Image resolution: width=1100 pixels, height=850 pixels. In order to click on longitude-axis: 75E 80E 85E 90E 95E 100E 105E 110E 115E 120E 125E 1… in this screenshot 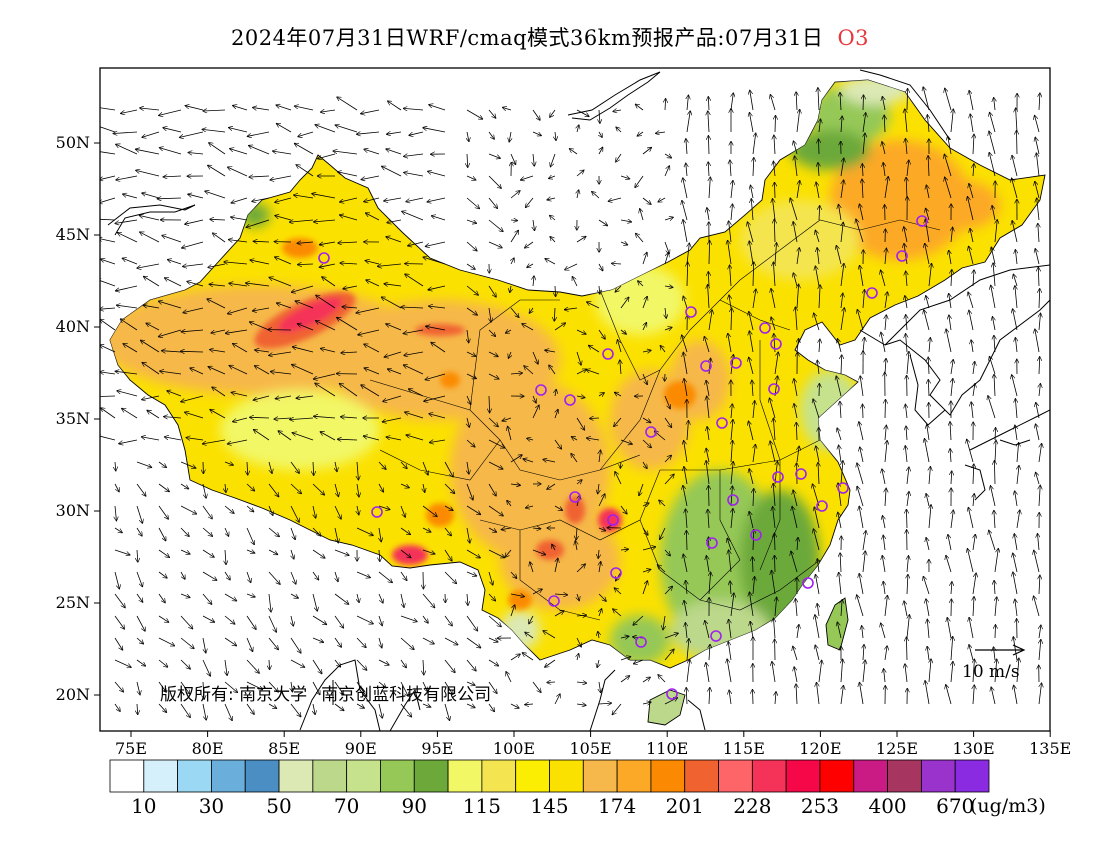, I will do `click(593, 744)`.